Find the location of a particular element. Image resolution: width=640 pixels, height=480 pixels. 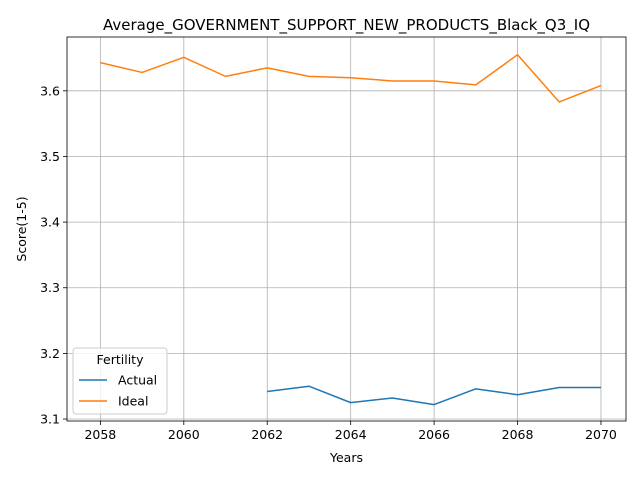

y-tick-label: 3.5 is located at coordinates (50, 156).